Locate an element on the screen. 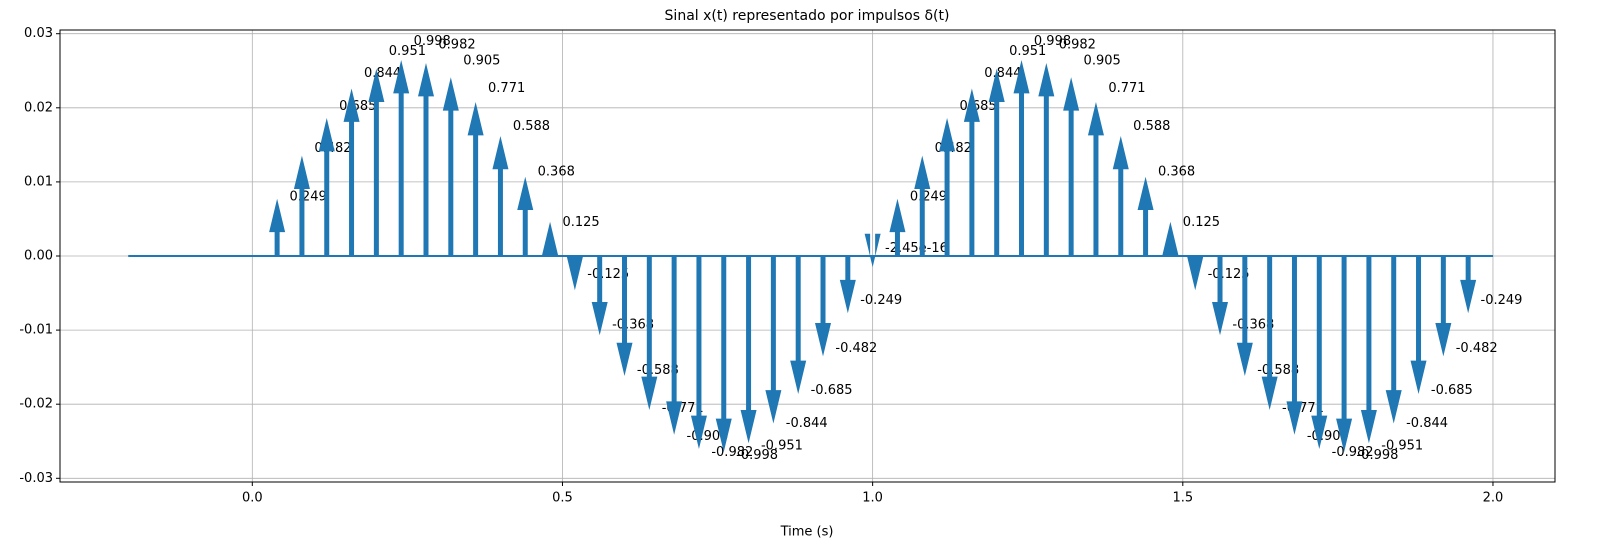  value-label: -2.45e-16 is located at coordinates (916, 248).